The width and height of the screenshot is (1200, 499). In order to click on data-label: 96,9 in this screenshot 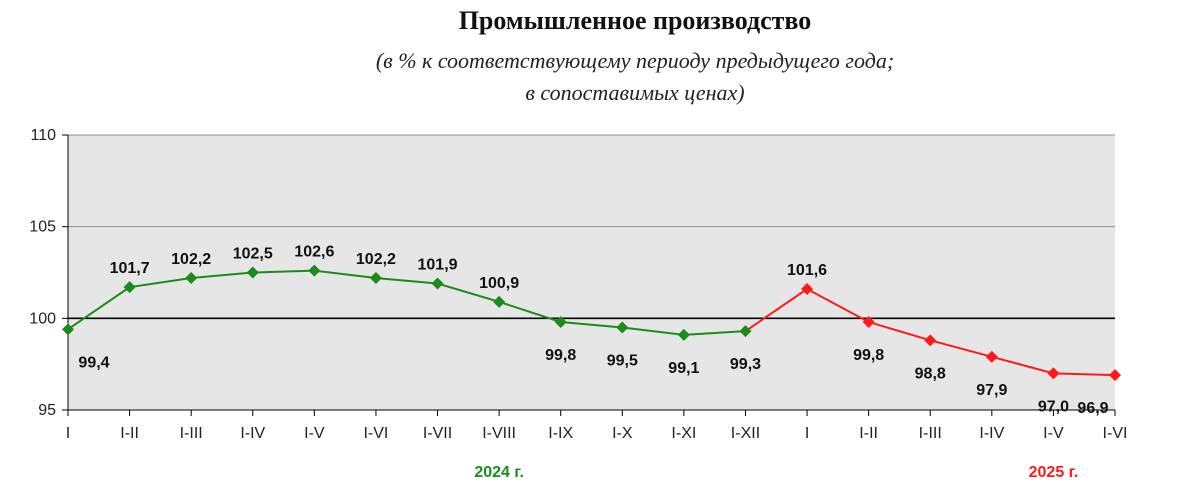, I will do `click(1092, 408)`.